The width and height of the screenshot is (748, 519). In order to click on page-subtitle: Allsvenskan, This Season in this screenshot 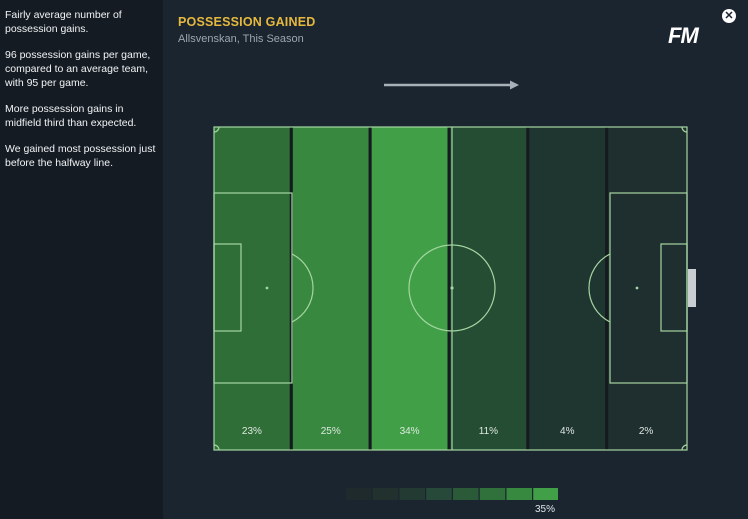, I will do `click(241, 39)`.